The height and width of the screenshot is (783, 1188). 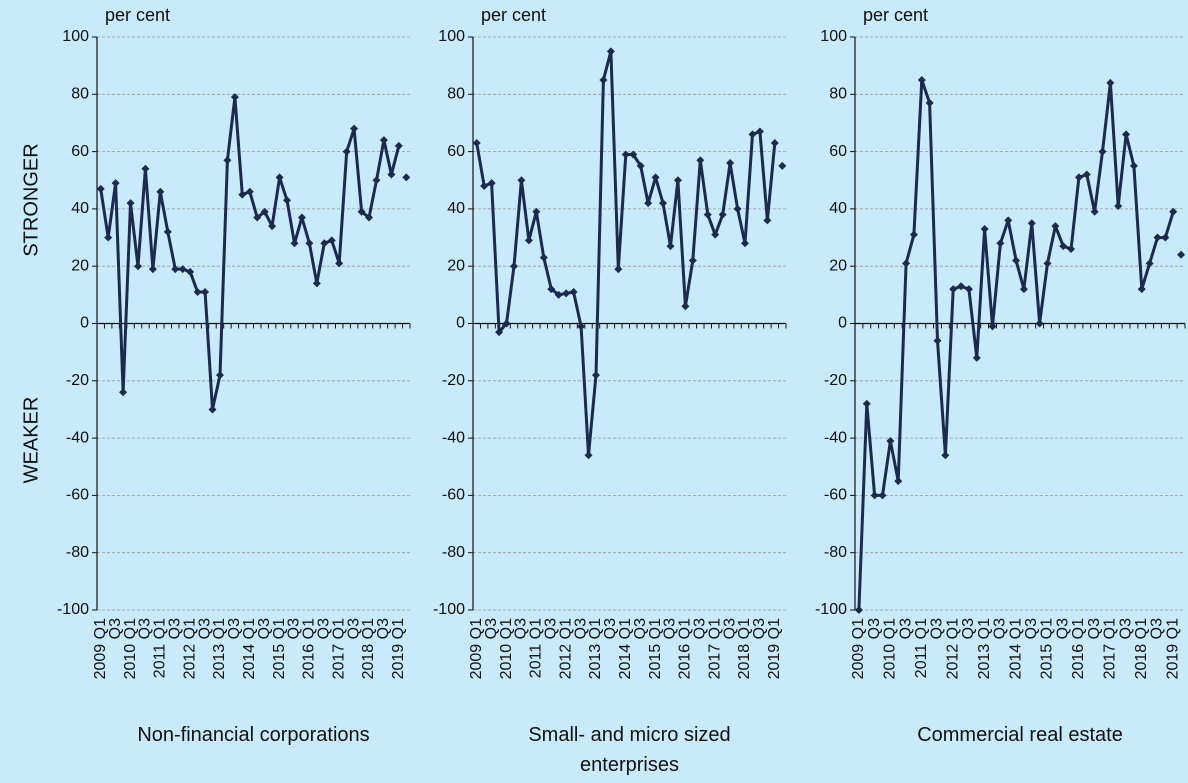 What do you see at coordinates (279, 648) in the screenshot?
I see `x-tick-label: 2015 Q1` at bounding box center [279, 648].